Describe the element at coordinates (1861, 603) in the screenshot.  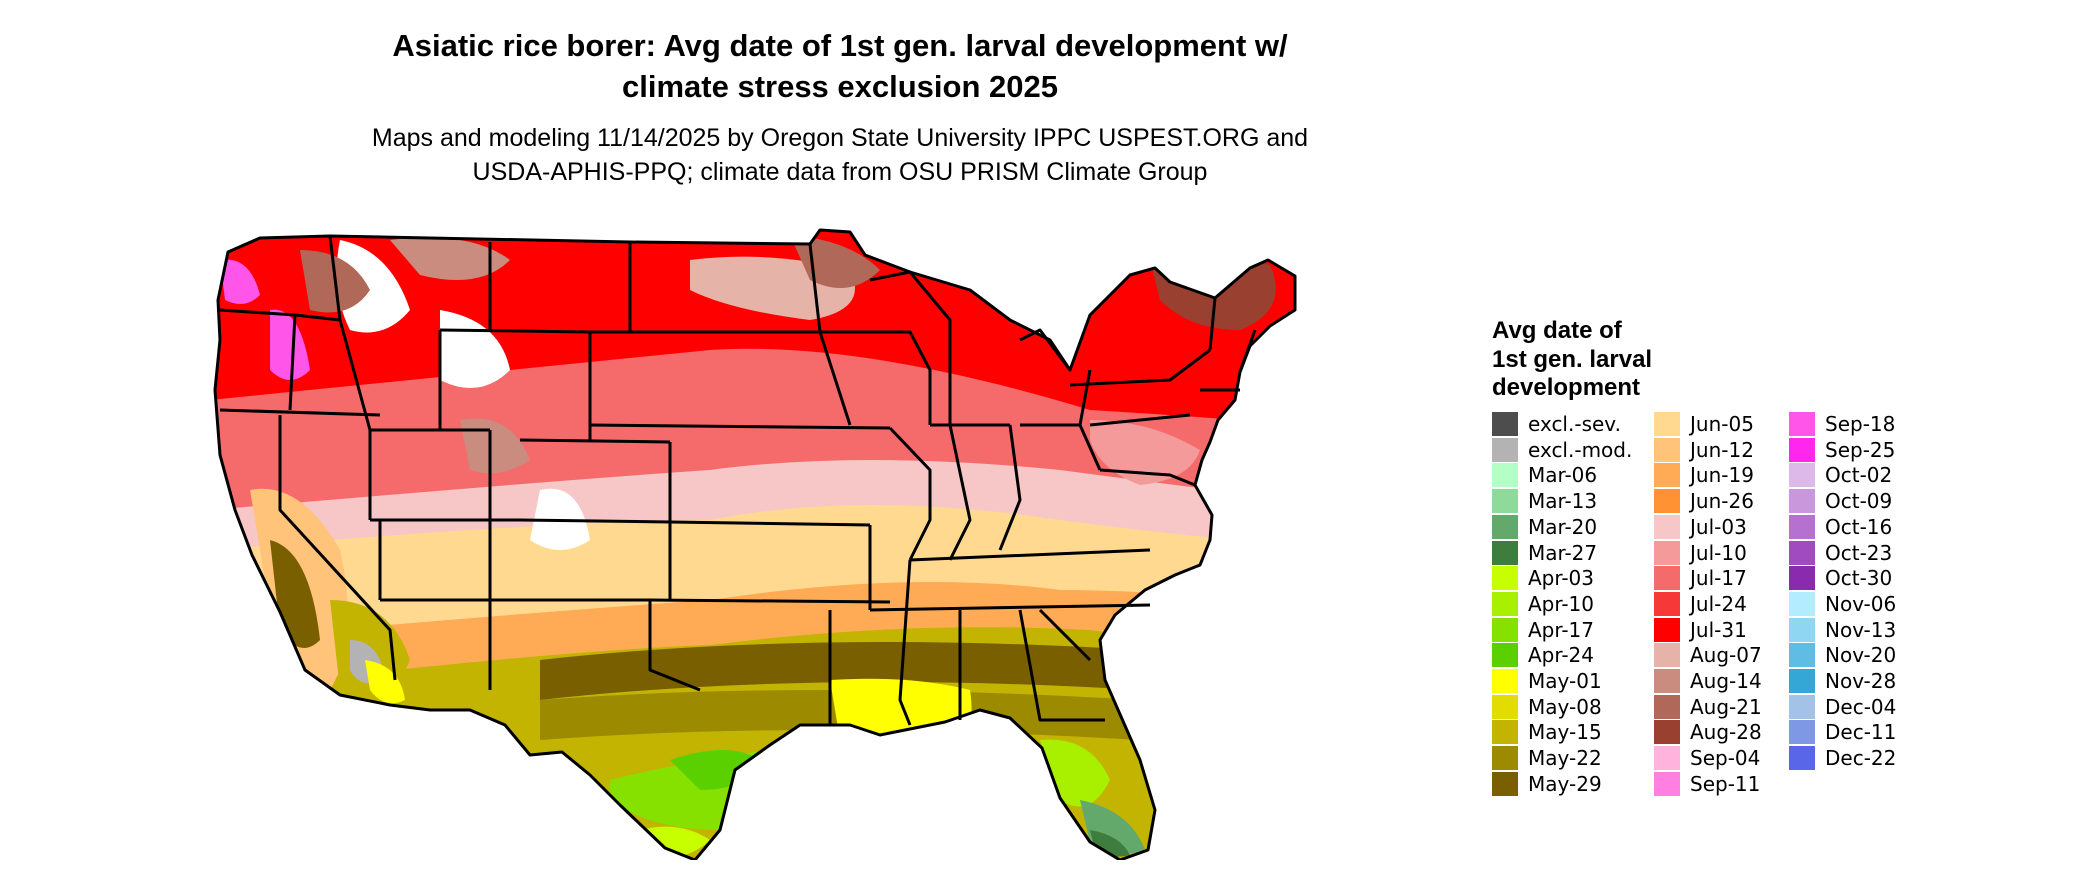
I see `legend-label: Nov-06` at that location.